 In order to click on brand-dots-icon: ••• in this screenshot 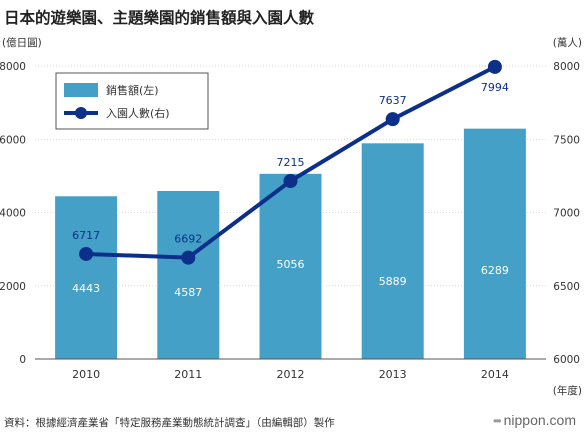, I will do `click(497, 421)`.